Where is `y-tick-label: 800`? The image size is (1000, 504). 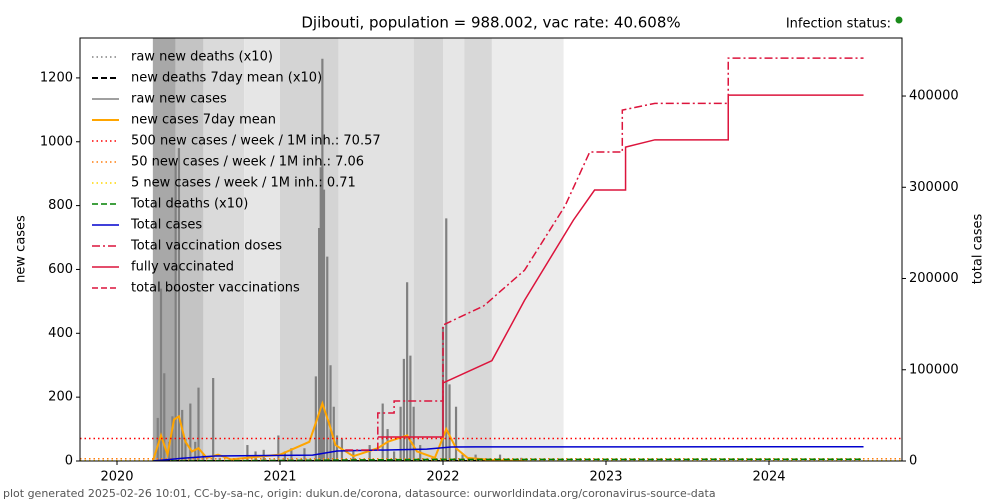 y-tick-label: 800 is located at coordinates (60, 205).